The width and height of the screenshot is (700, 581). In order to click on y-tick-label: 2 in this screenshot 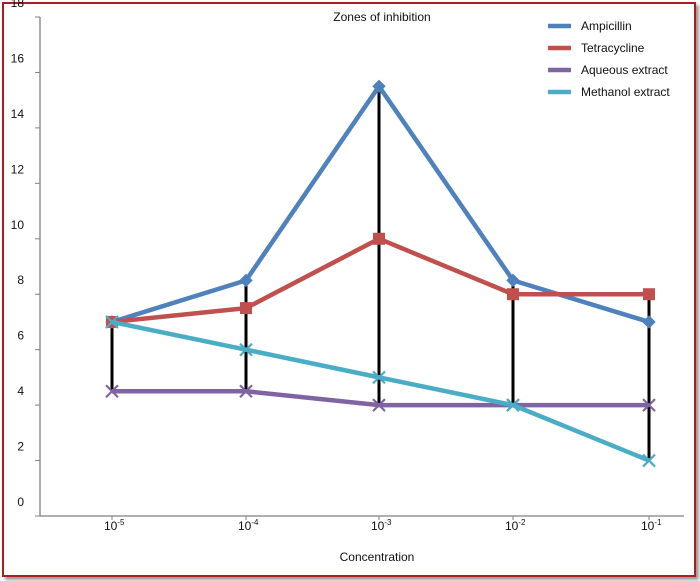, I will do `click(20, 447)`.